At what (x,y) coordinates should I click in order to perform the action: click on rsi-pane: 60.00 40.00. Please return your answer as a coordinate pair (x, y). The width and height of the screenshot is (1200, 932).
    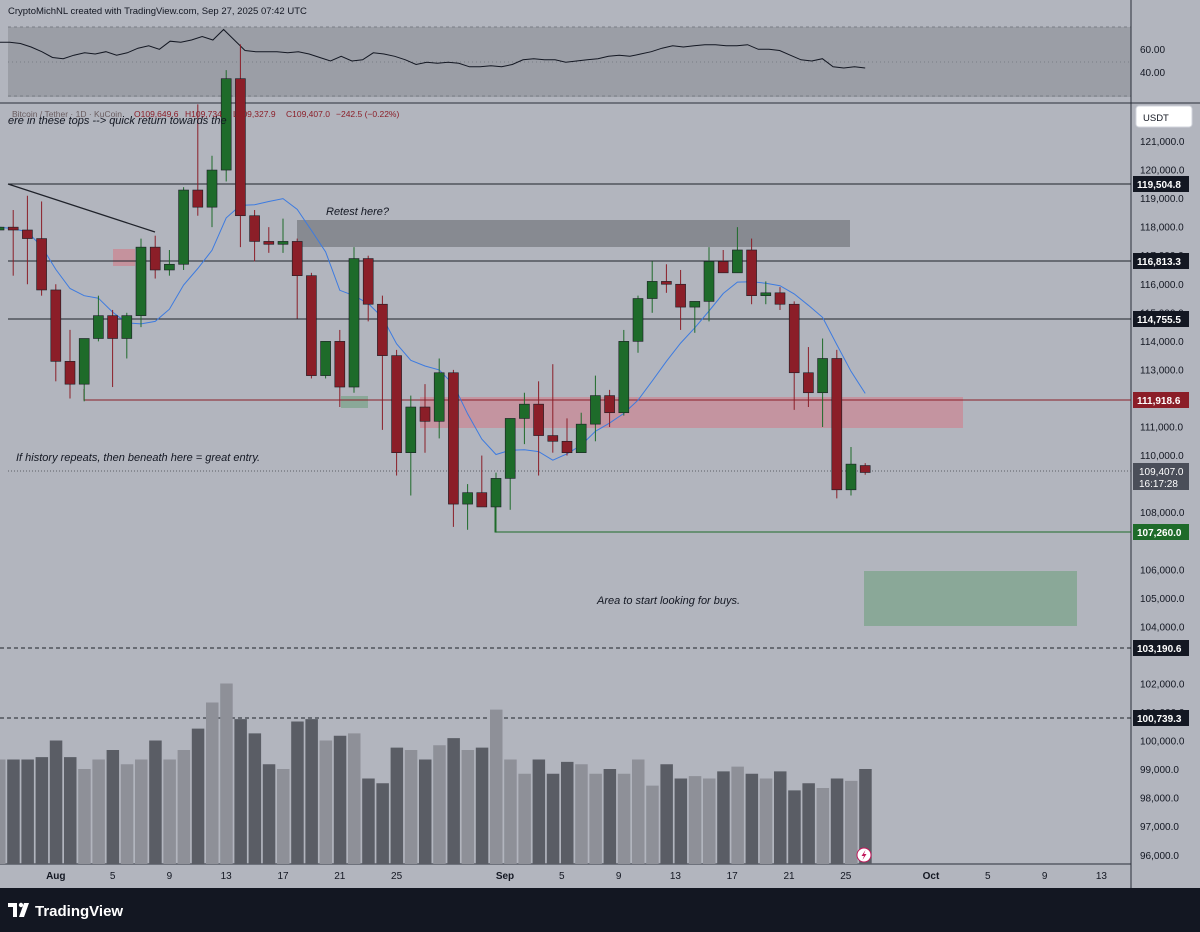
    Looking at the image, I should click on (582, 61).